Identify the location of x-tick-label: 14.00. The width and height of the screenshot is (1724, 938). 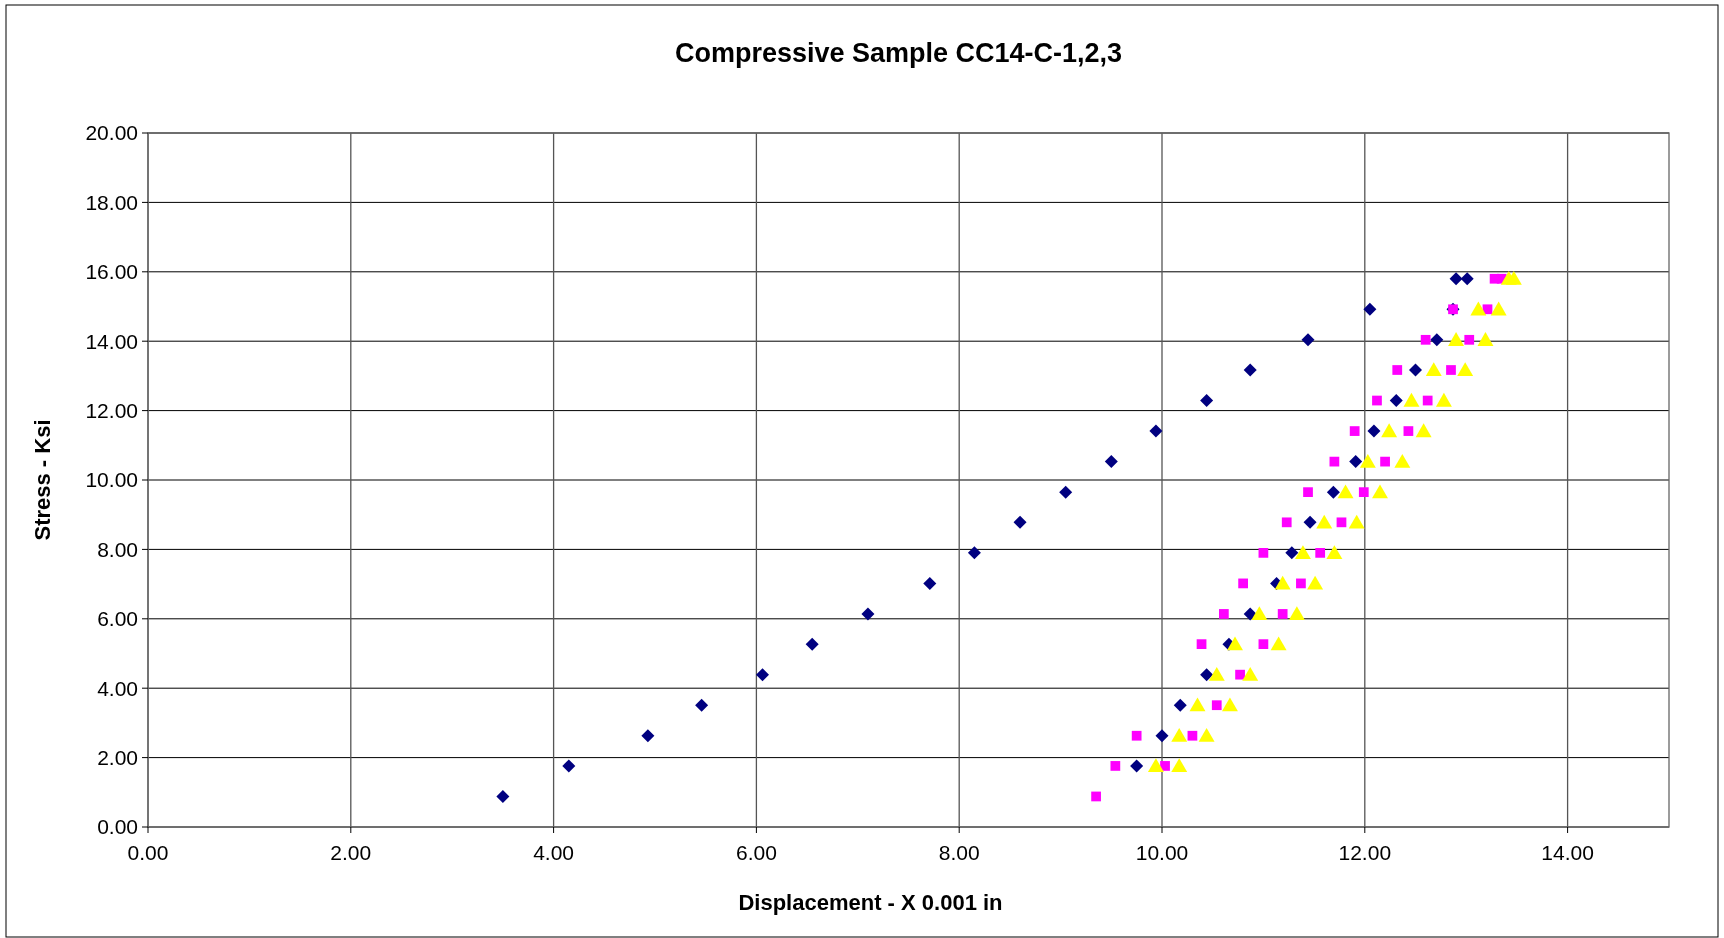
(1567, 852).